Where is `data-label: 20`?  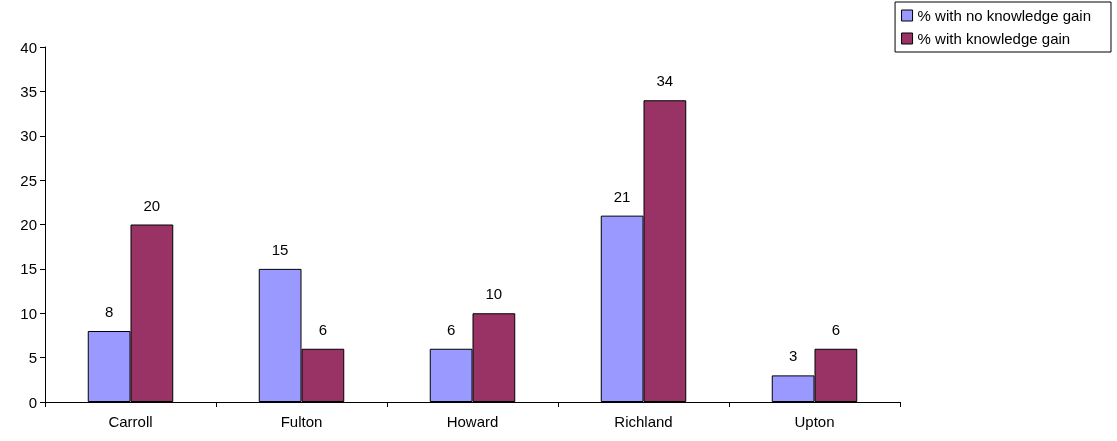
data-label: 20 is located at coordinates (152, 205).